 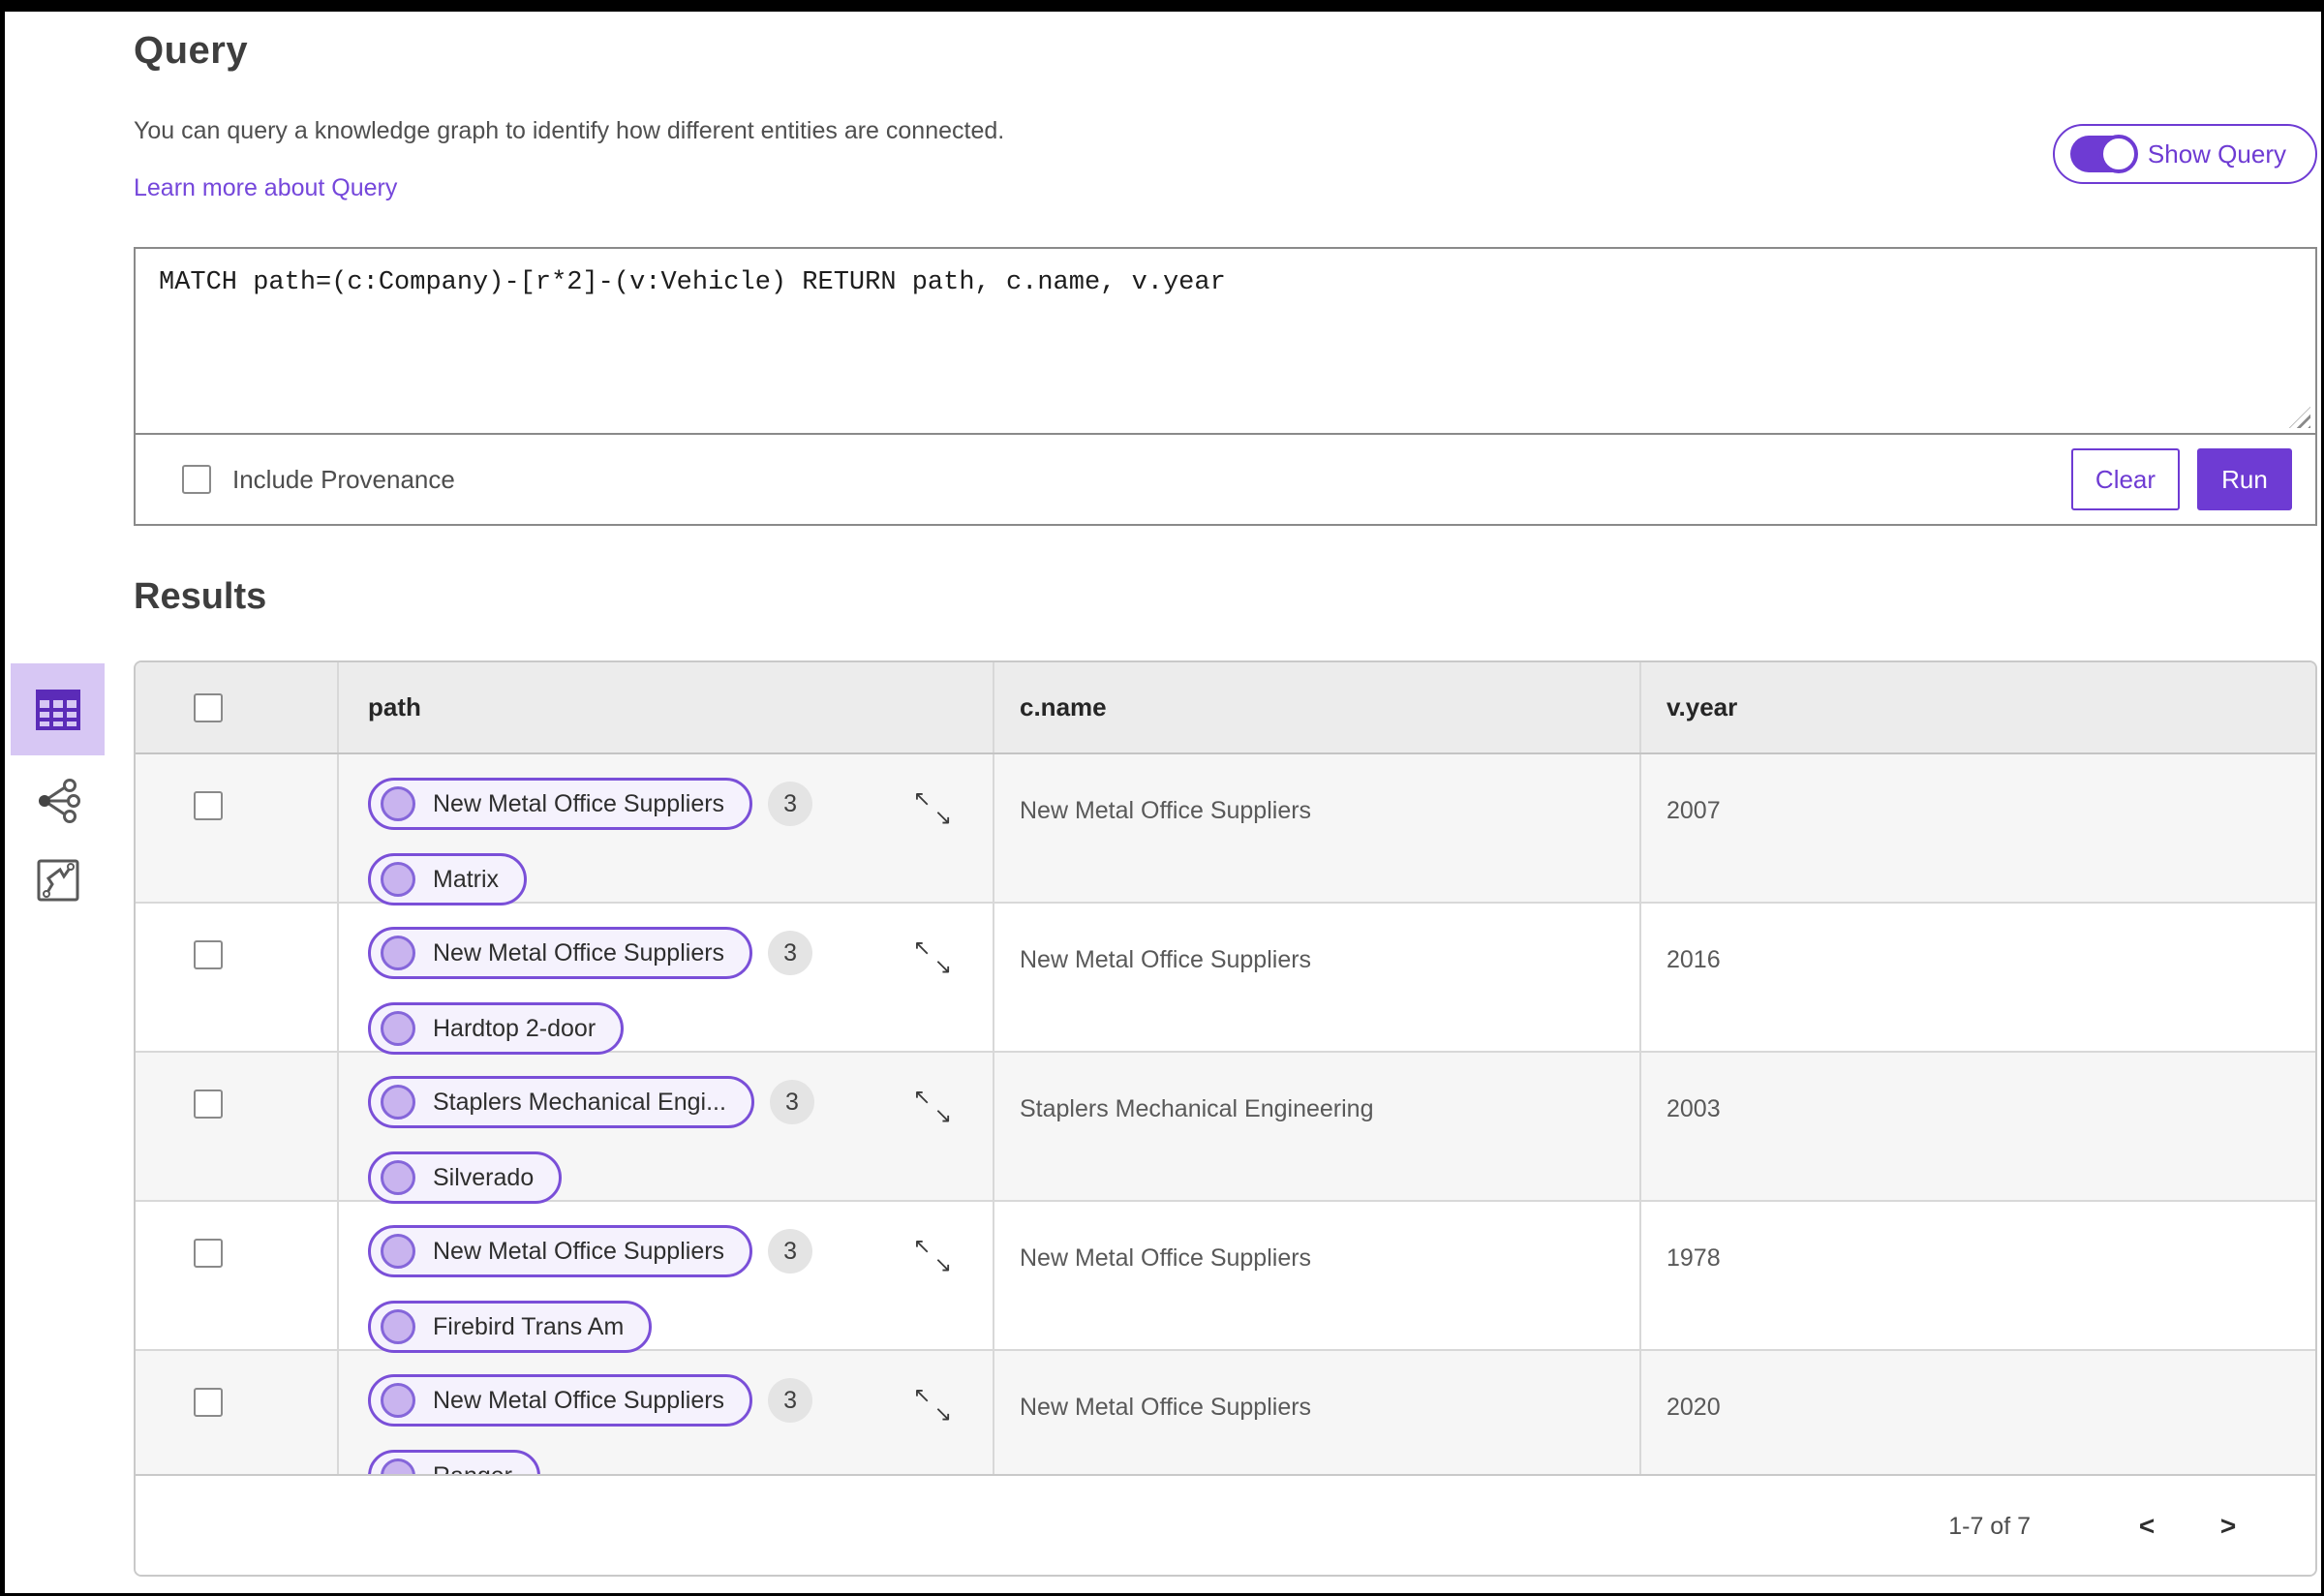 I want to click on path-pills: Staplers Mechanical Engi... 3 Silverado, so click(x=681, y=1140).